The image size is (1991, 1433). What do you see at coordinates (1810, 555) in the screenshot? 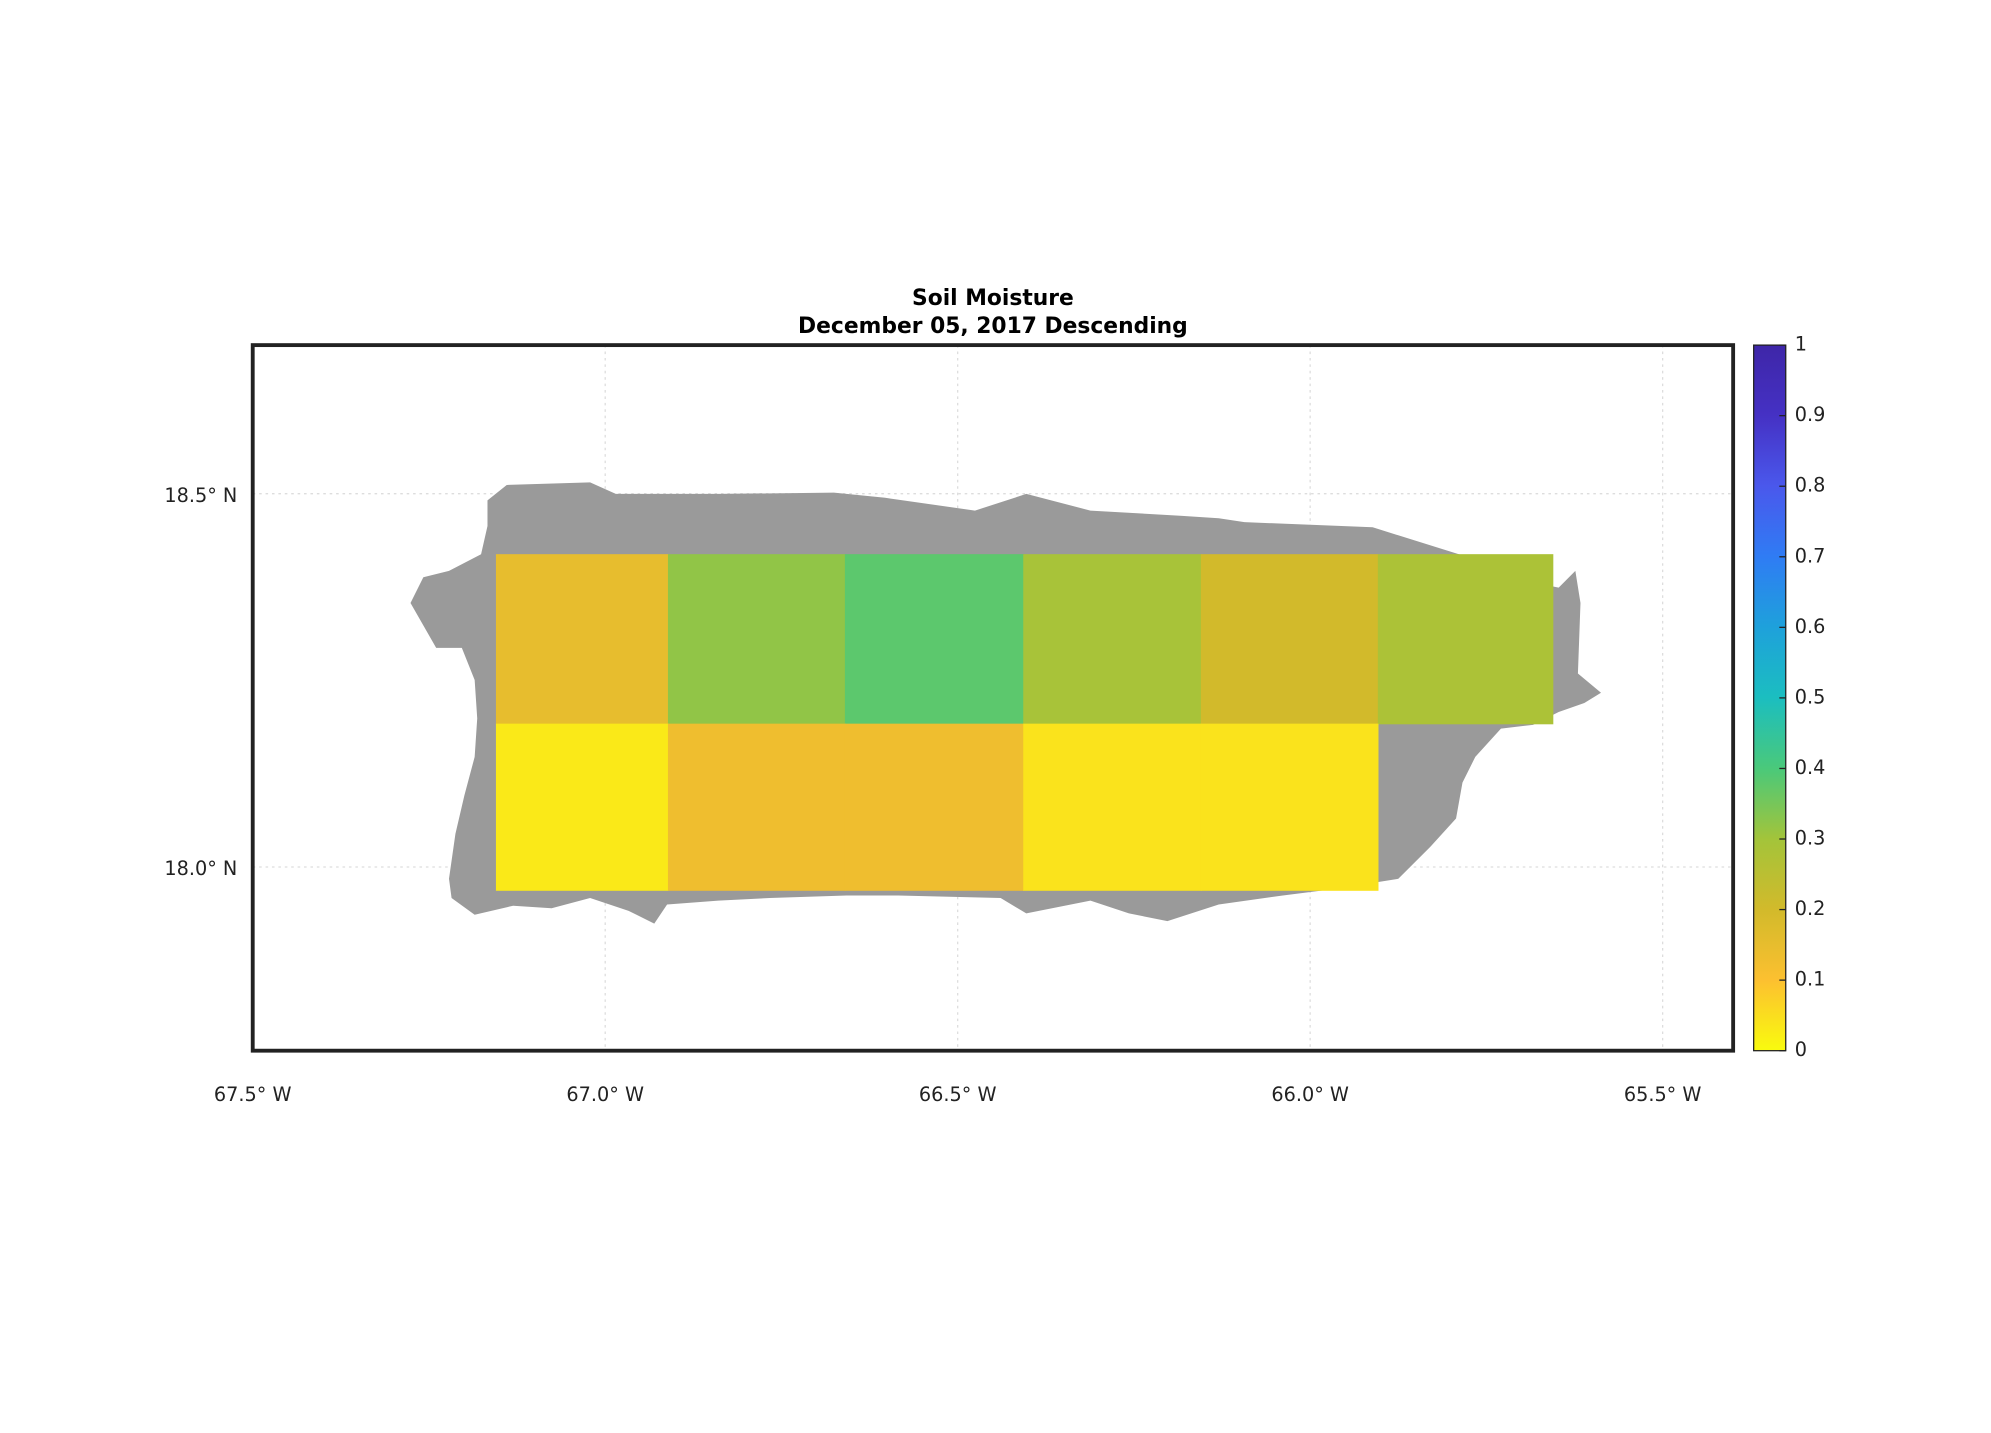
I see `colorbar-tick-label: 0.7` at bounding box center [1810, 555].